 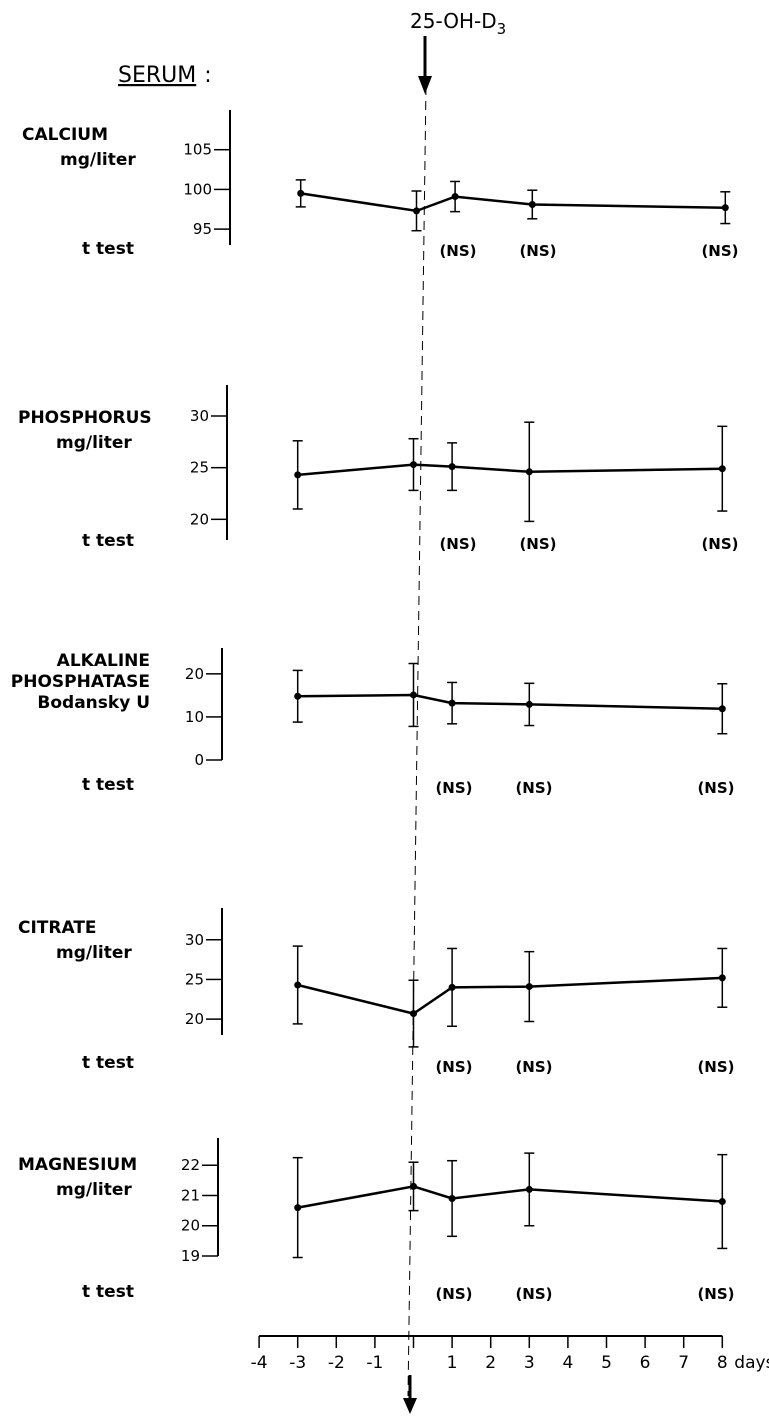 I want to click on series-name: PHOSPHORUS, so click(x=85, y=418).